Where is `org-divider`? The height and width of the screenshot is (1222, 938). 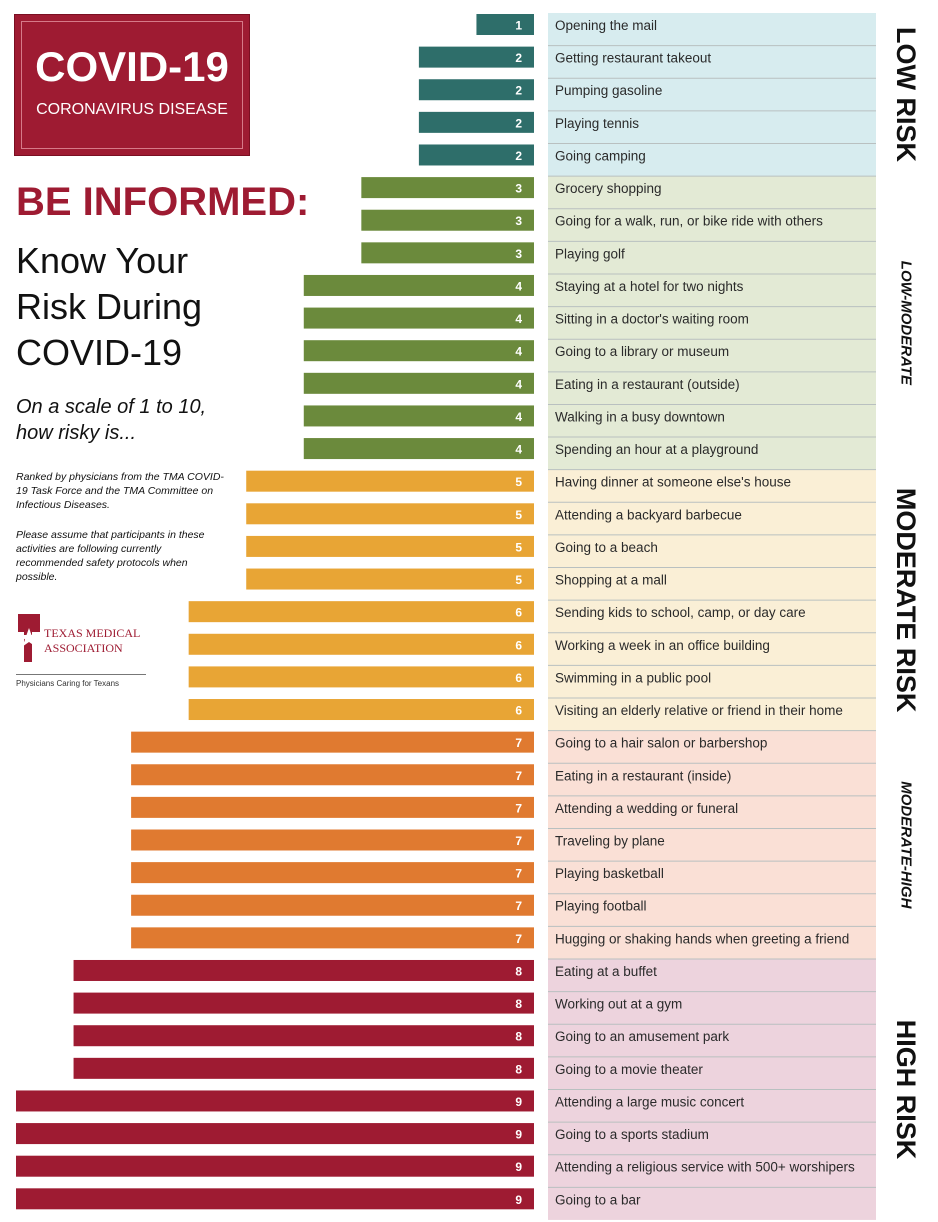 org-divider is located at coordinates (81, 674).